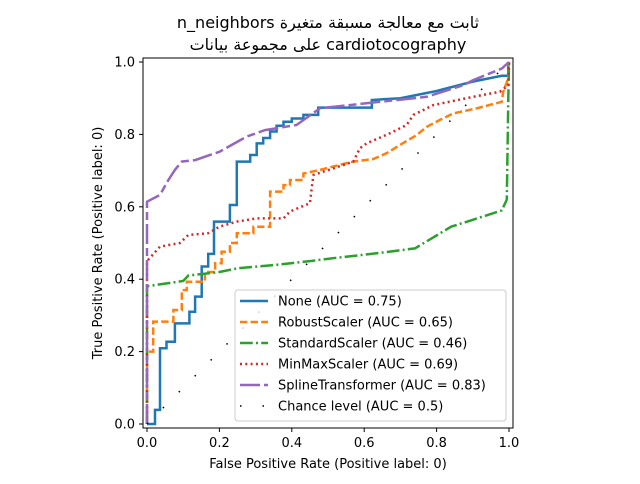 This screenshot has height=484, width=640. I want to click on y-tick-label: 0.4, so click(124, 280).